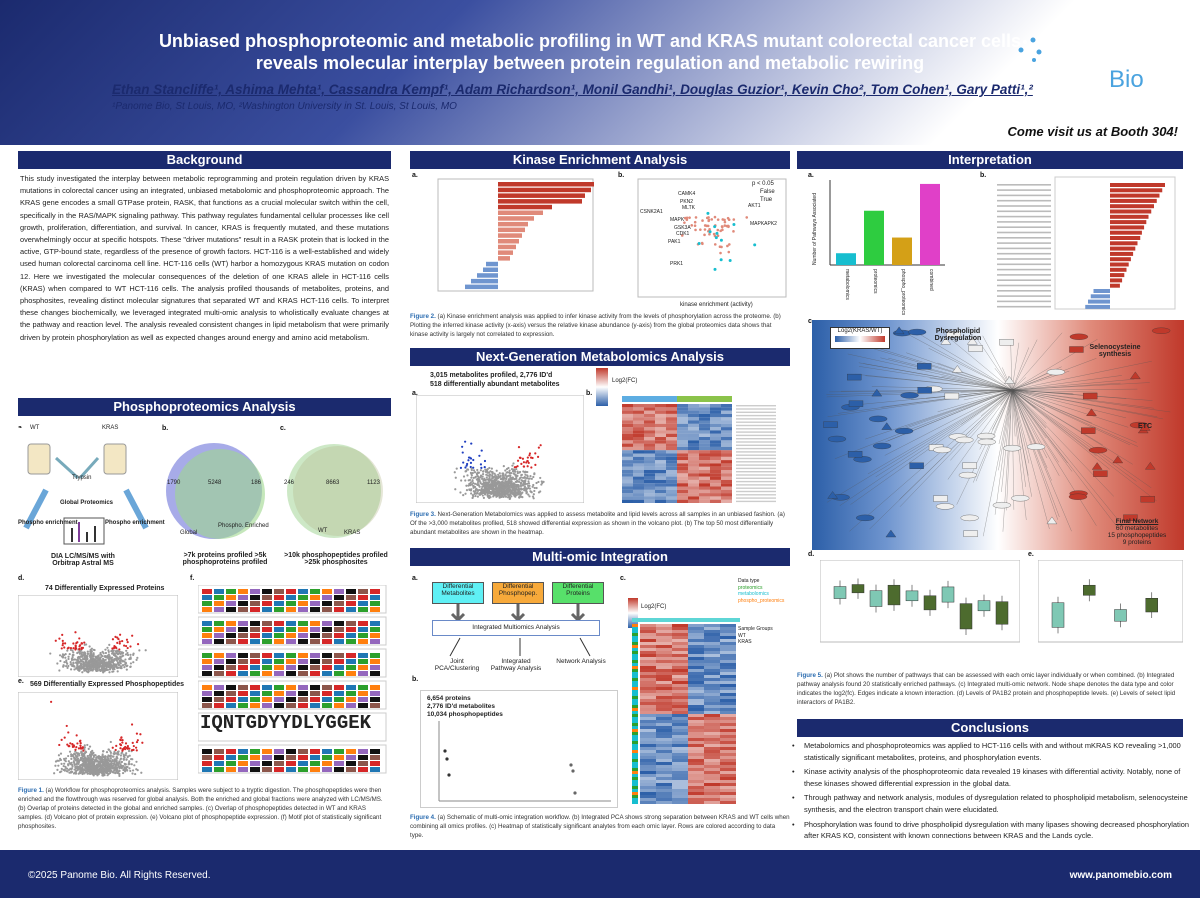  What do you see at coordinates (875, 281) in the screenshot?
I see `pathway-category-label: proteomics` at bounding box center [875, 281].